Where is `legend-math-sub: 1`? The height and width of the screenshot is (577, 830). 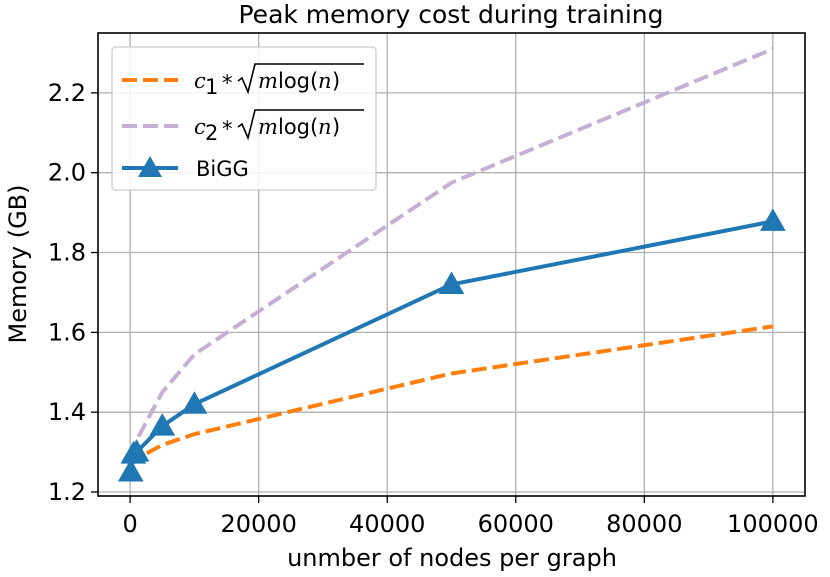 legend-math-sub: 1 is located at coordinates (211, 87).